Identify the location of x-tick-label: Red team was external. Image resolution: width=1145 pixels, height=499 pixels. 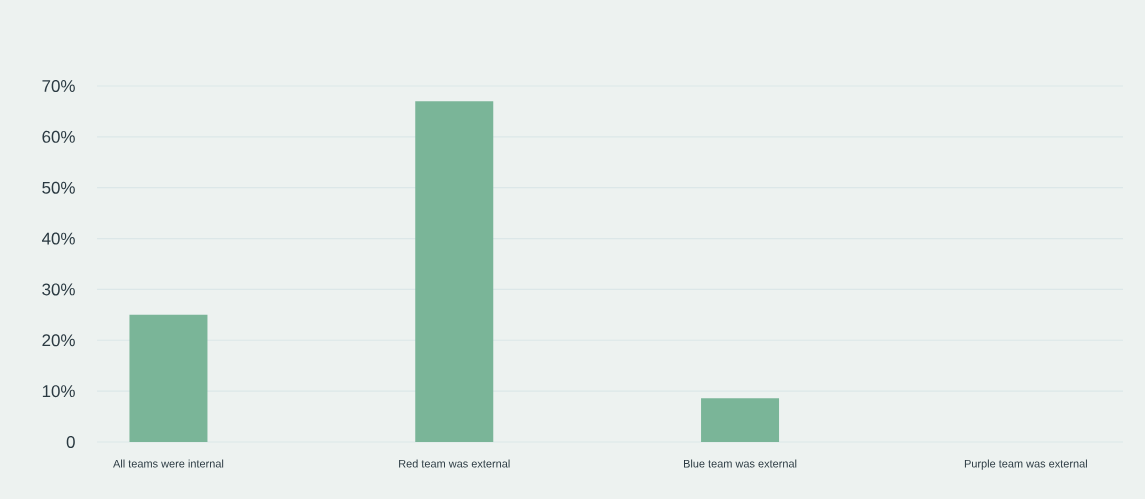
(454, 463).